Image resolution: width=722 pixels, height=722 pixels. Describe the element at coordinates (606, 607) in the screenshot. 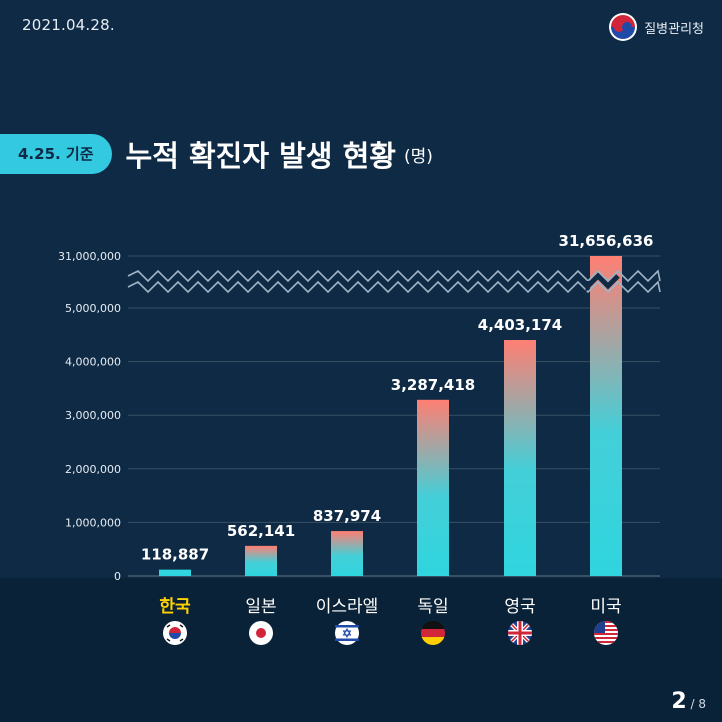

I see `category-label: 미국` at that location.